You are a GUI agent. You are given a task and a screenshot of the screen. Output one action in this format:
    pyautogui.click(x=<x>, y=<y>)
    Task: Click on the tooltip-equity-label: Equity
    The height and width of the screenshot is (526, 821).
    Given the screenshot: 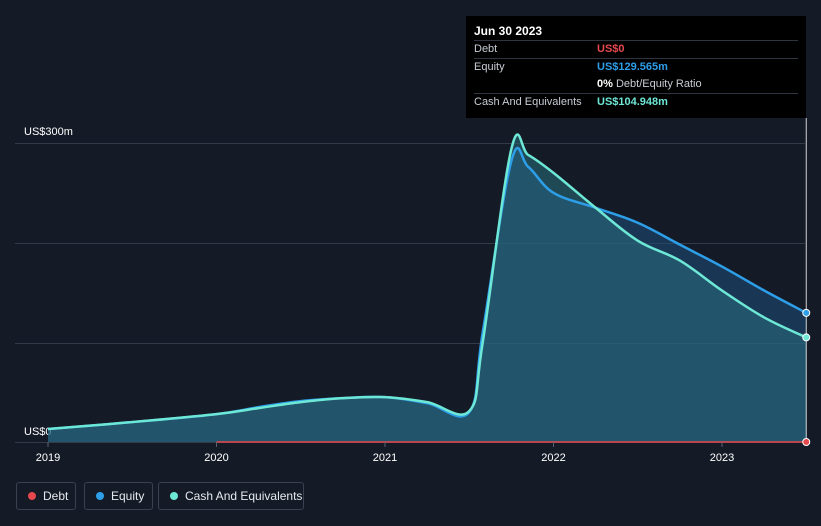 What is the action you would take?
    pyautogui.click(x=489, y=67)
    